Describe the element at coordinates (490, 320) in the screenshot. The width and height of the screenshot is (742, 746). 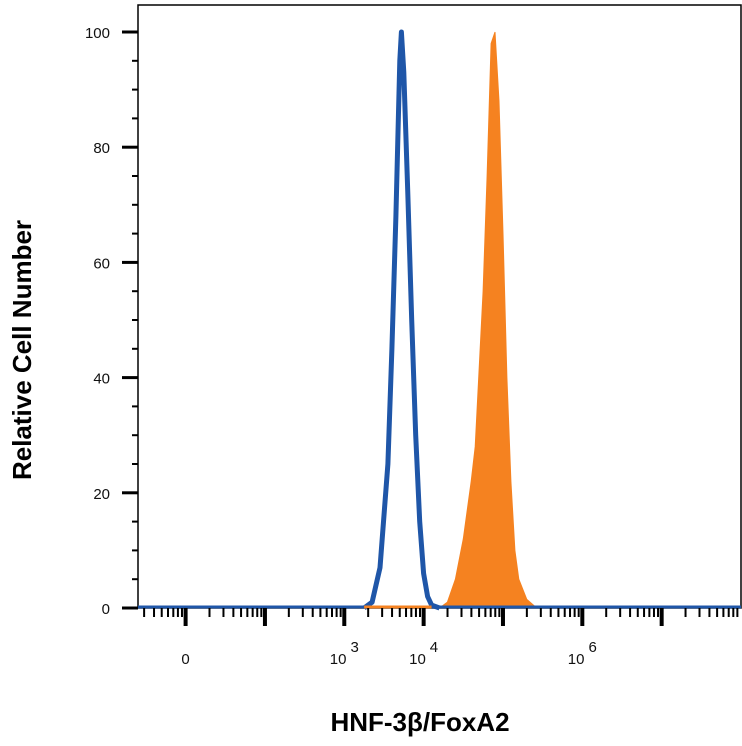
I see `series-2-area` at that location.